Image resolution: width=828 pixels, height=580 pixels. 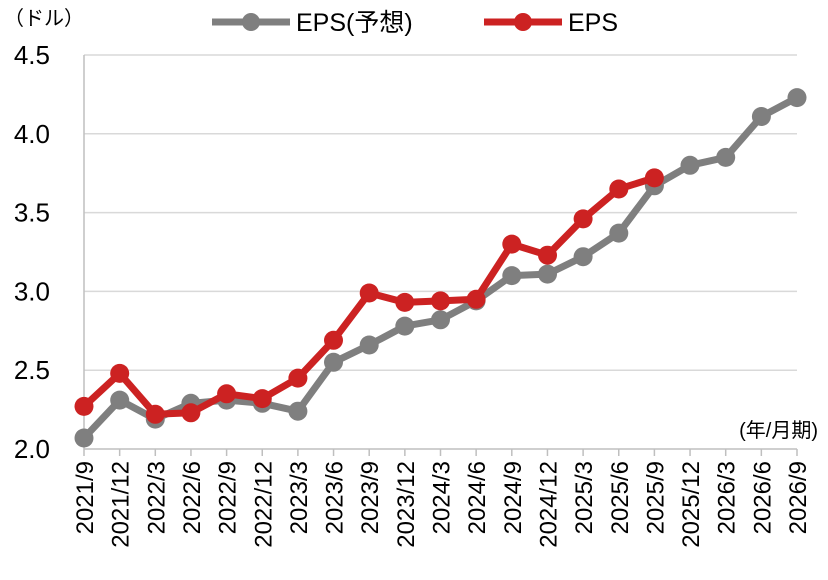 I want to click on y-tick-label: 2.5, so click(x=32, y=370).